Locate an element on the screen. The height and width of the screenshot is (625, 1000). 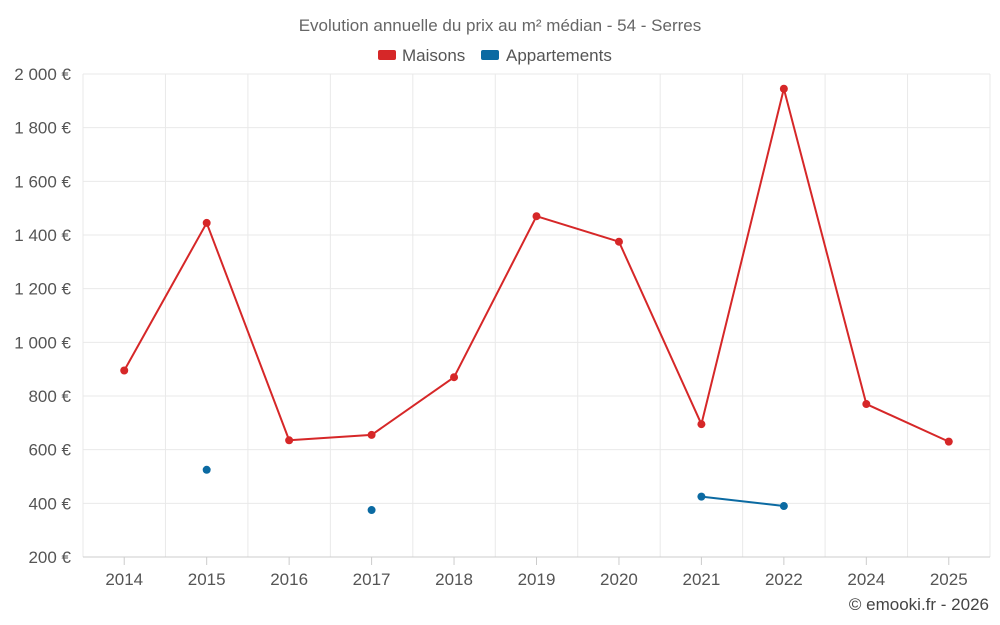
credit-text: © emooki.fr - 2026 is located at coordinates (919, 604).